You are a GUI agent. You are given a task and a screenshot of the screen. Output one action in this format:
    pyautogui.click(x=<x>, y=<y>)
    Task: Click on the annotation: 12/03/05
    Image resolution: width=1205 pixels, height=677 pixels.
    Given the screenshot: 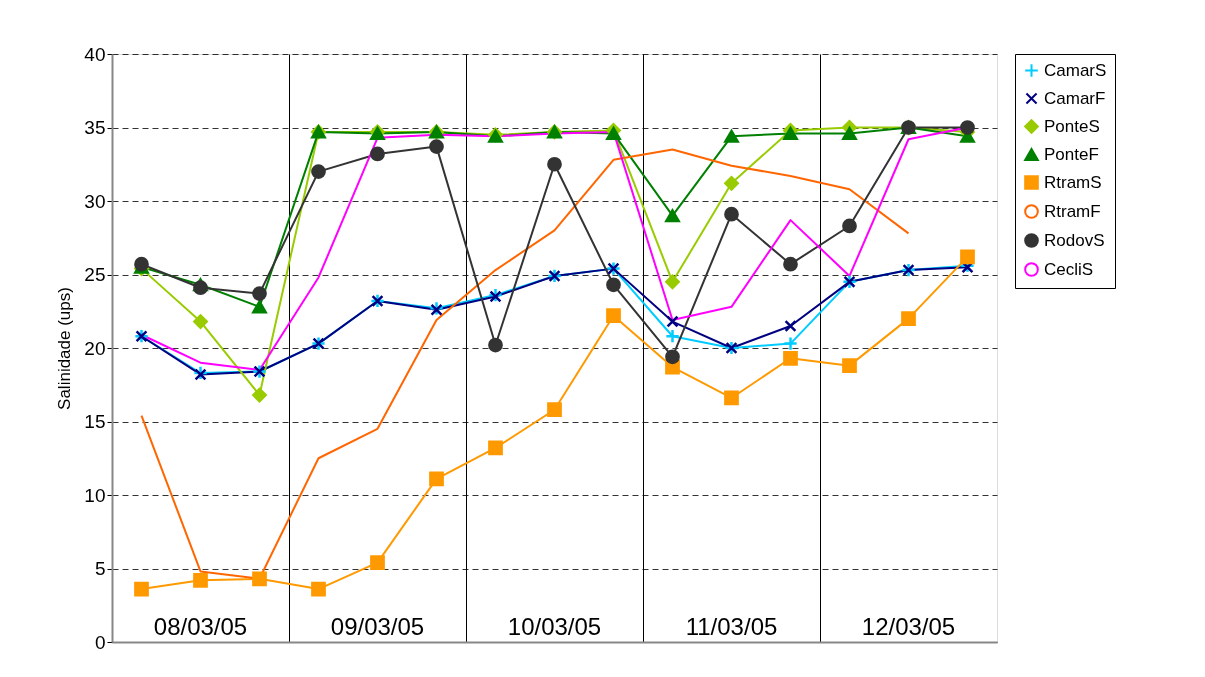 What is the action you would take?
    pyautogui.click(x=908, y=626)
    